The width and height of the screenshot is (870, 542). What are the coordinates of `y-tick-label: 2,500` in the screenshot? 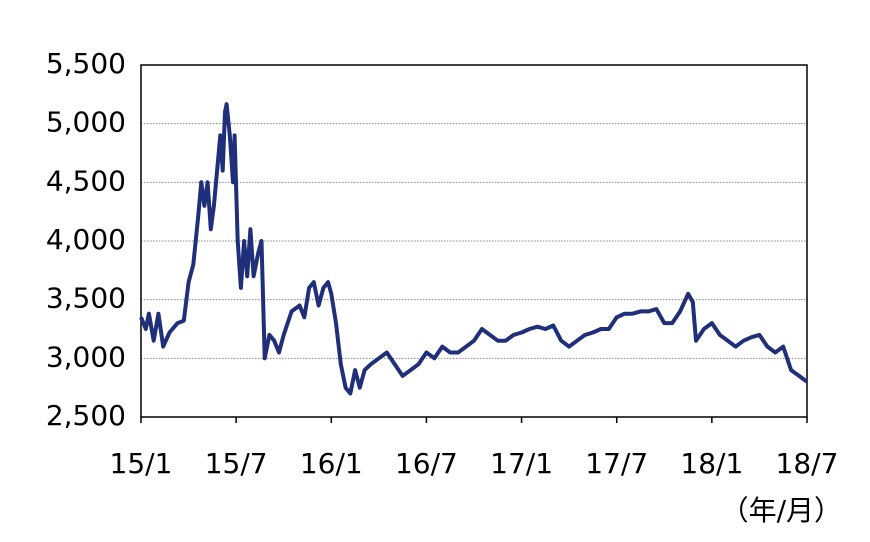 It's located at (86, 415).